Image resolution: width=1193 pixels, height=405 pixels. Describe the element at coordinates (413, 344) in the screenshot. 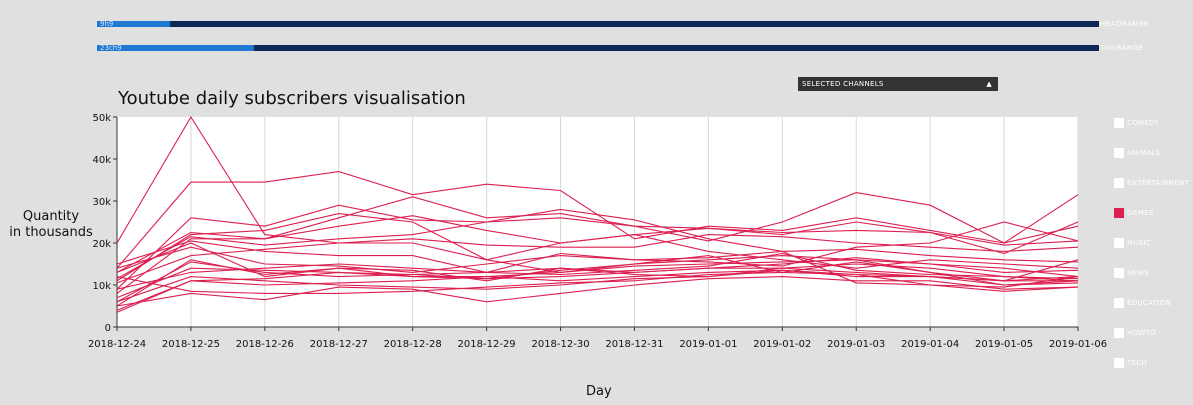

I see `x-tick-label: 2018-12-28` at that location.